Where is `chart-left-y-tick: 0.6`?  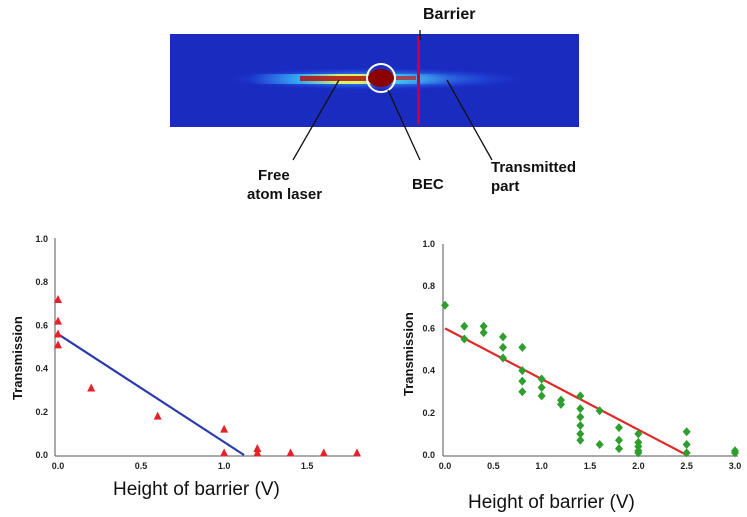 chart-left-y-tick: 0.6 is located at coordinates (41, 325).